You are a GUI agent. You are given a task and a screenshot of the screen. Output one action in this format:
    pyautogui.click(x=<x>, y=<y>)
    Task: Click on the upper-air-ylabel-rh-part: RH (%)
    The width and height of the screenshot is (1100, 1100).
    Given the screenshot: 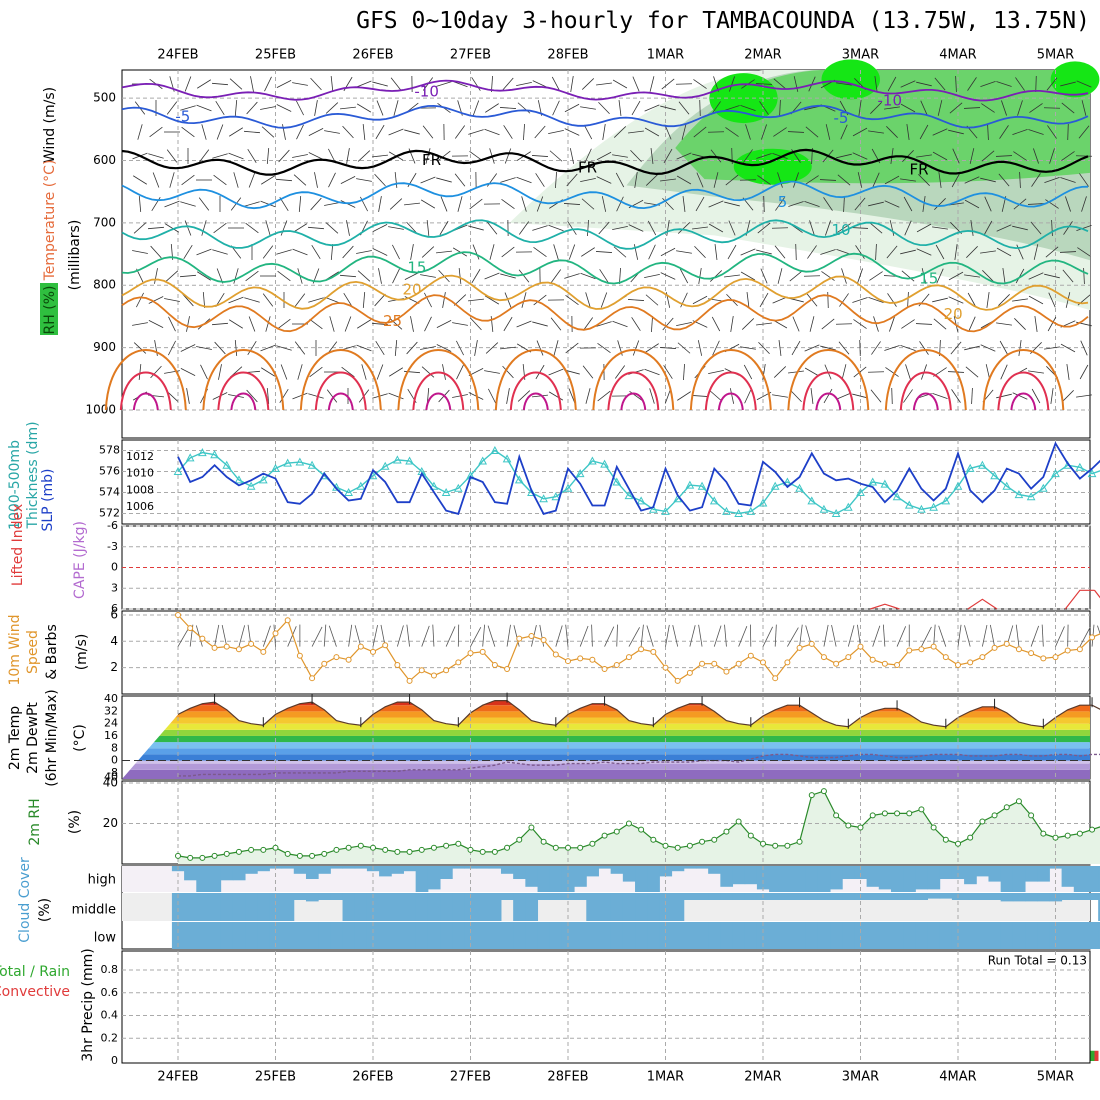 What is the action you would take?
    pyautogui.click(x=50, y=310)
    